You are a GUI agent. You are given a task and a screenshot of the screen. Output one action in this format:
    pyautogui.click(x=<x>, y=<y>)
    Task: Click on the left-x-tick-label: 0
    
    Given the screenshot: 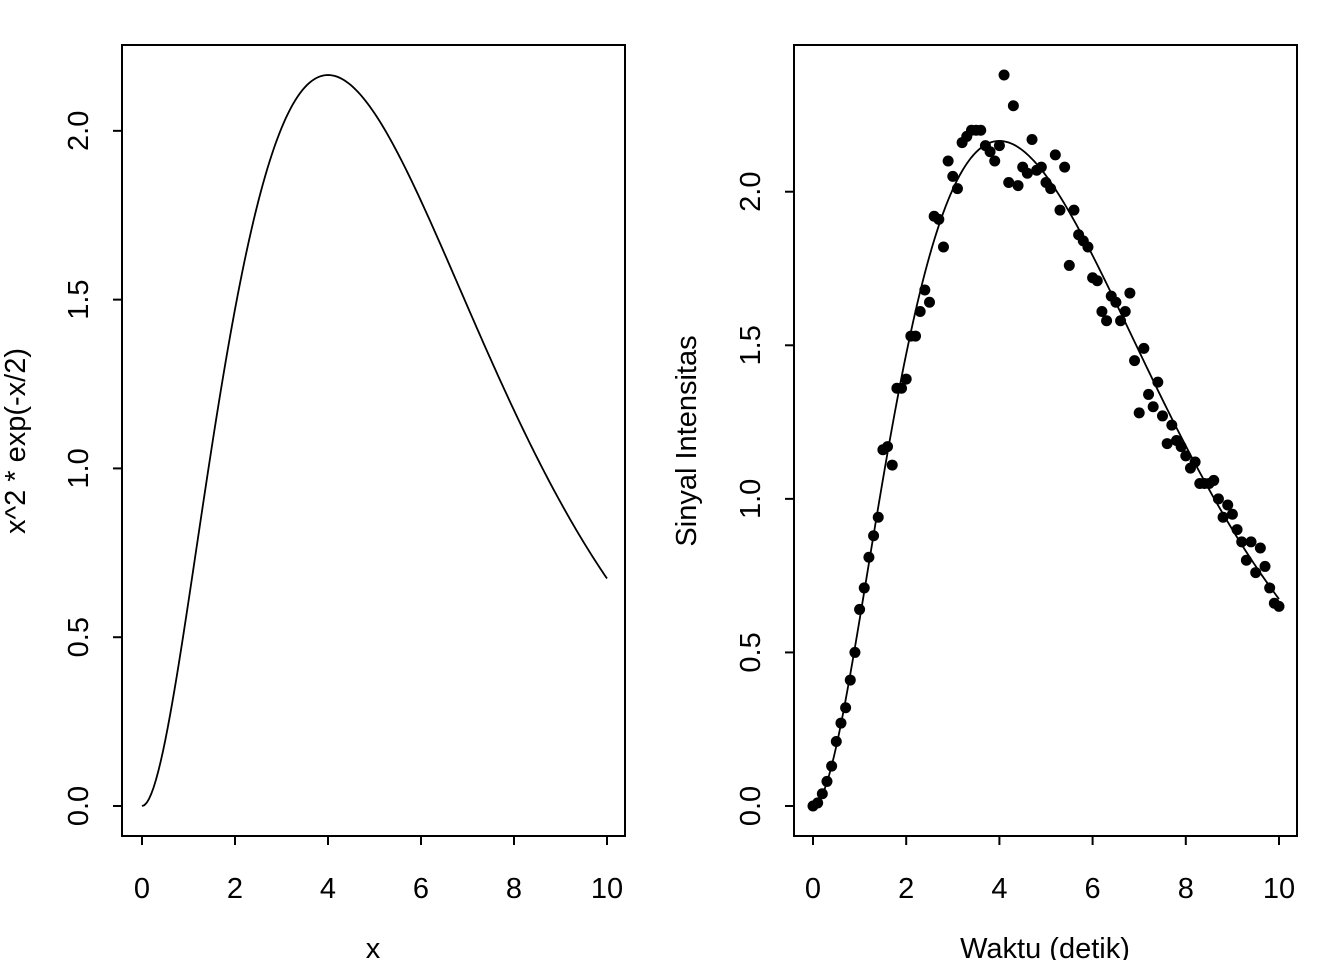 What is the action you would take?
    pyautogui.click(x=142, y=889)
    